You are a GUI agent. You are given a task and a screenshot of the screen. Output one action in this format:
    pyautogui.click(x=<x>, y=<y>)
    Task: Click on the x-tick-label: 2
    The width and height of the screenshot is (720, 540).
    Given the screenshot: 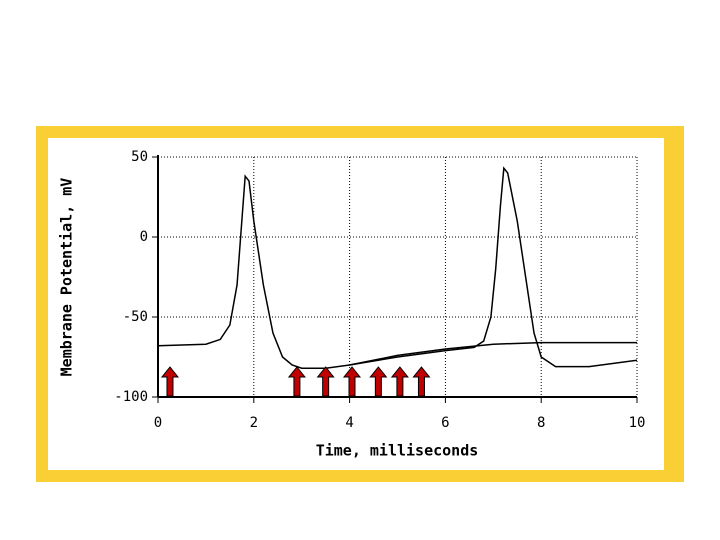 What is the action you would take?
    pyautogui.click(x=254, y=423)
    